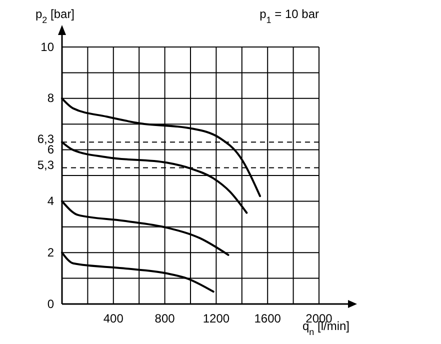 The width and height of the screenshot is (441, 344). I want to click on x-tick-label: 400, so click(113, 319).